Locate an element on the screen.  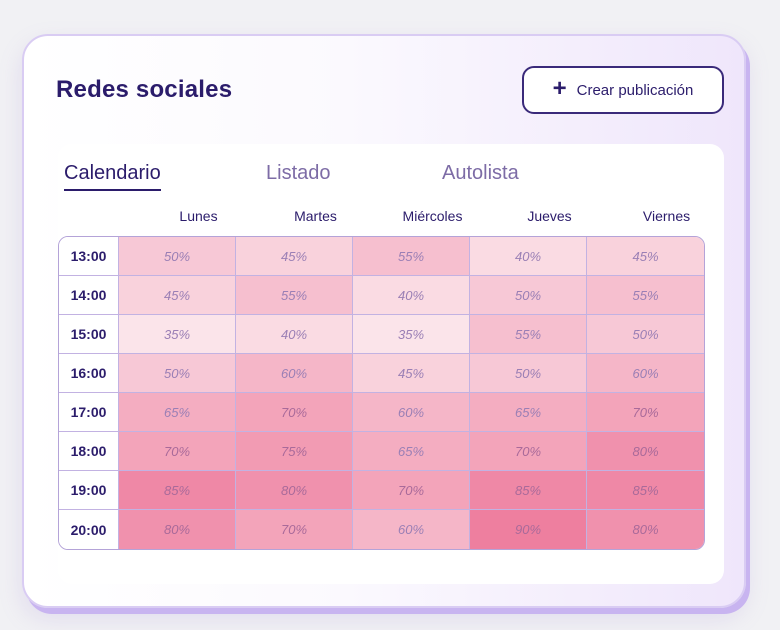
heatmap-cell: 75% is located at coordinates (294, 451).